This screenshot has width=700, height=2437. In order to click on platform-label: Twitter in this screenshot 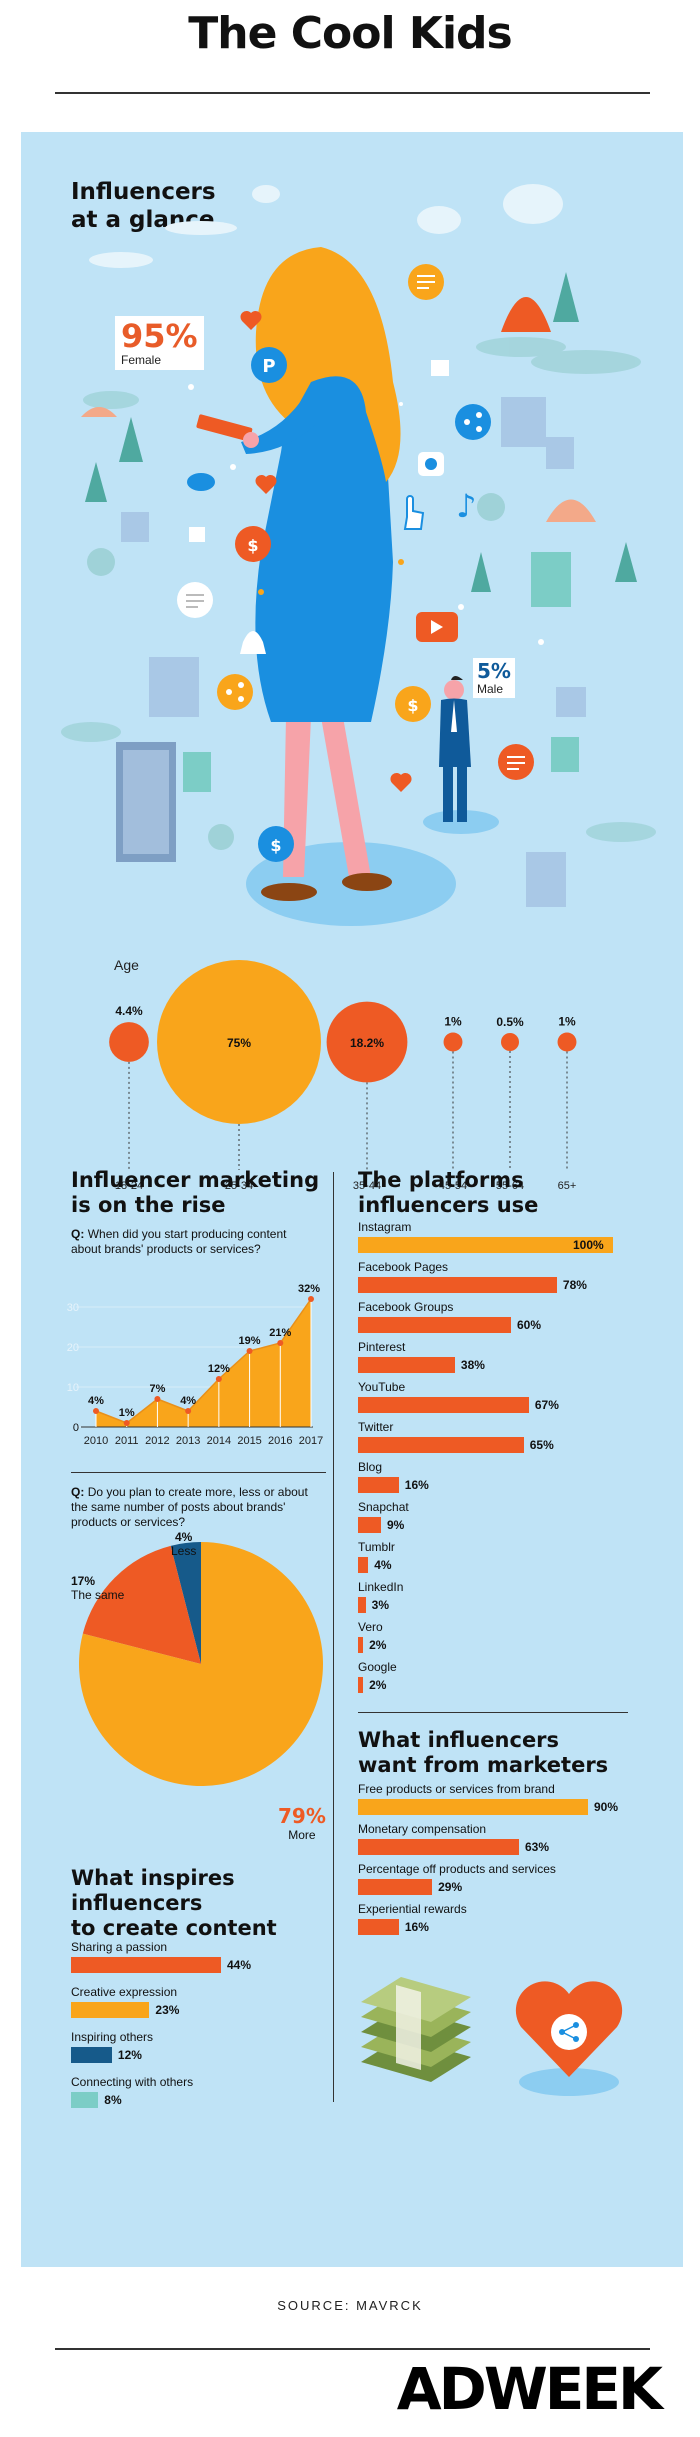, I will do `click(376, 1427)`.